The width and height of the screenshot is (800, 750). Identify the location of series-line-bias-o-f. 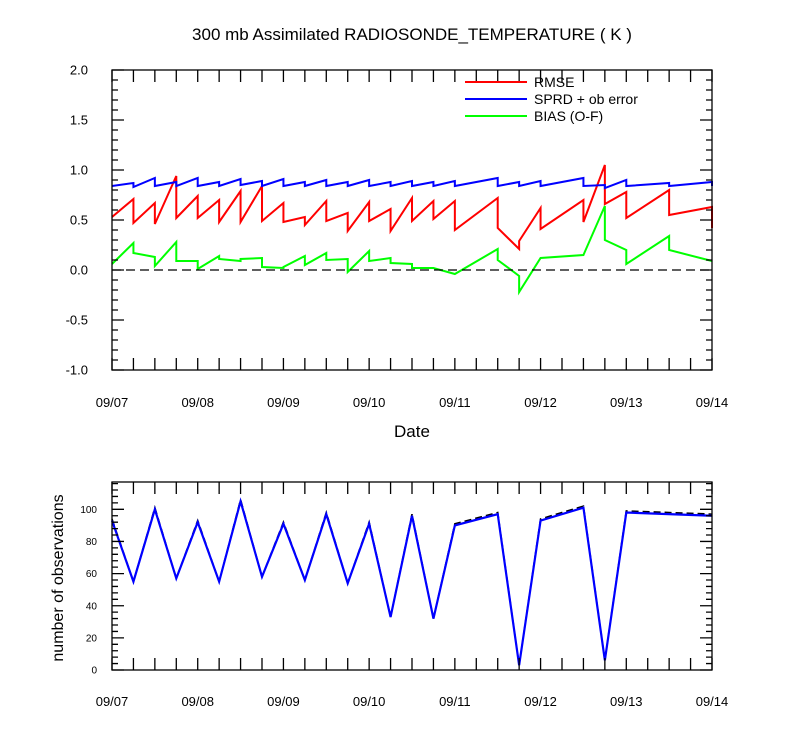
(412, 250).